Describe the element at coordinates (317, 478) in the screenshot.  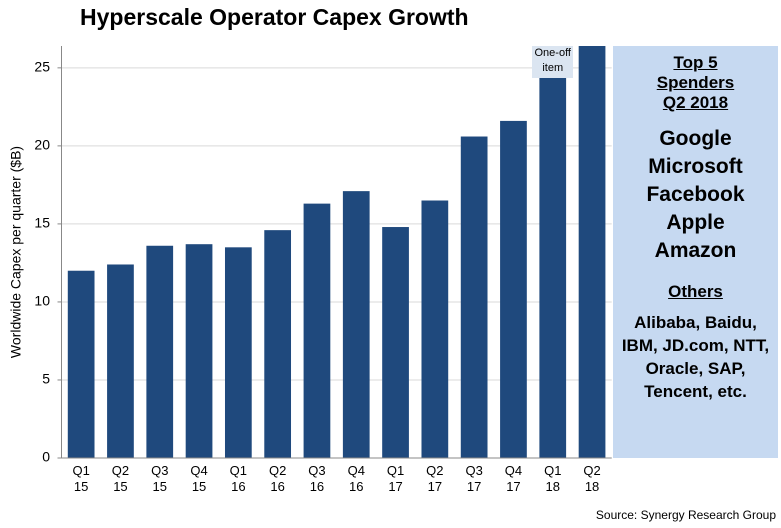
I see `x-tick-label: Q3 16` at that location.